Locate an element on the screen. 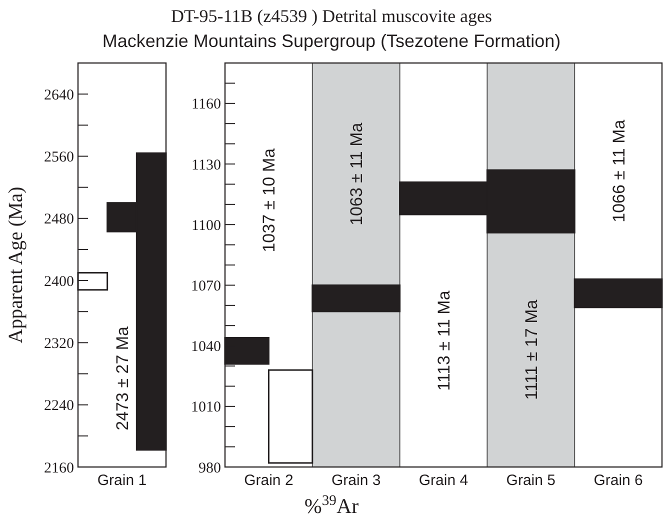 The height and width of the screenshot is (524, 663). y-tick-label: 1100 is located at coordinates (206, 226).